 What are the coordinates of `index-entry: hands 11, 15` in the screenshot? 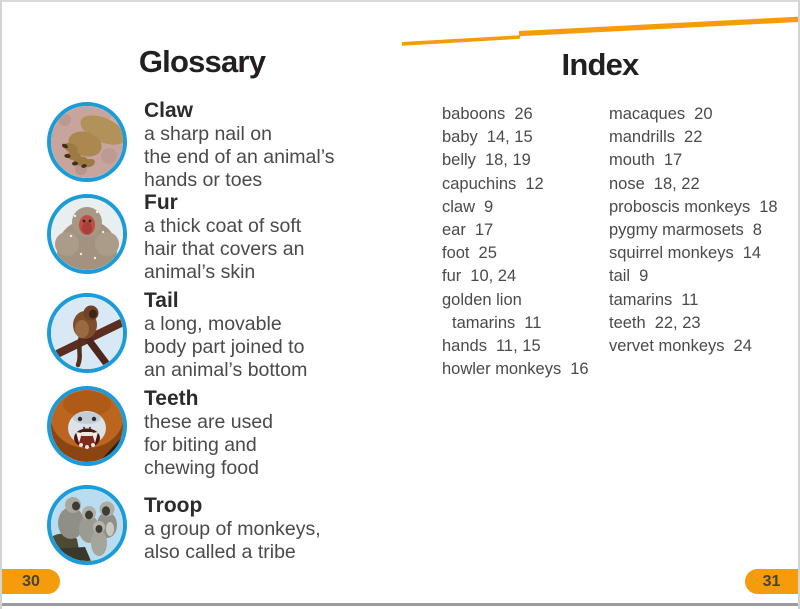 It's located at (523, 346).